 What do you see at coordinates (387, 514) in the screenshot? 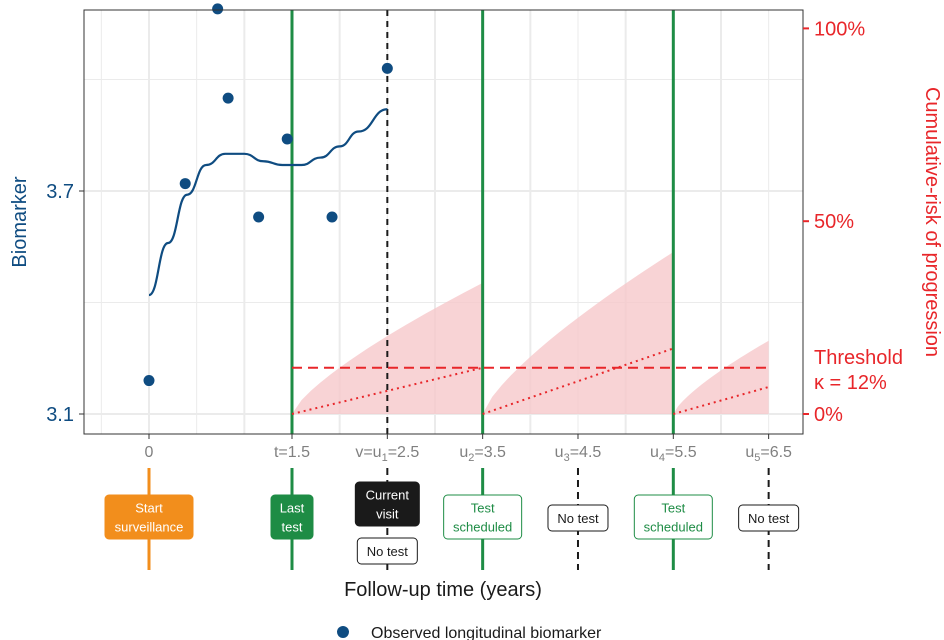
I see `decision-box-label: visit` at bounding box center [387, 514].